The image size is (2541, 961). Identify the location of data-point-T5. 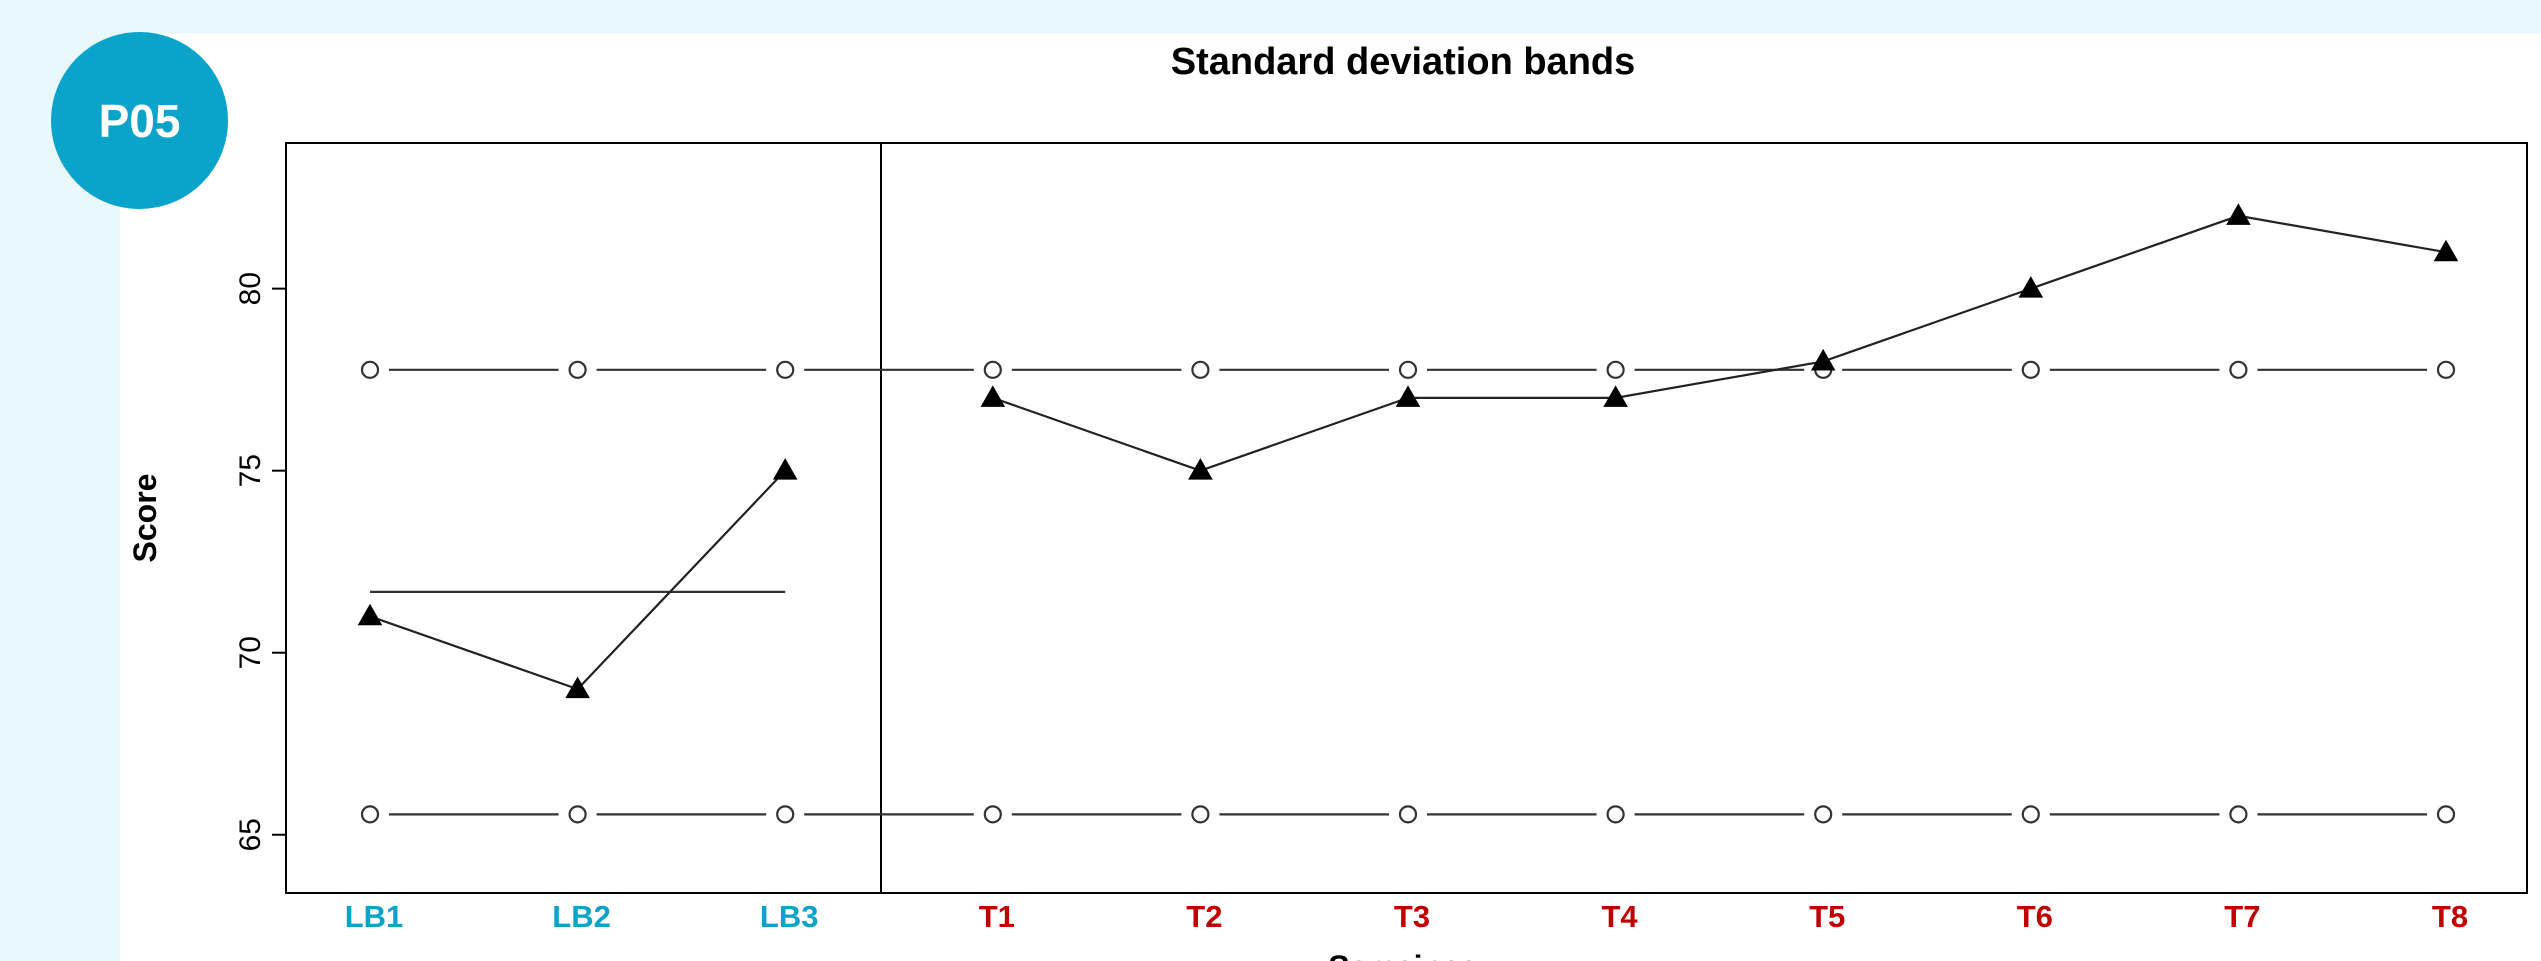
(1823, 359).